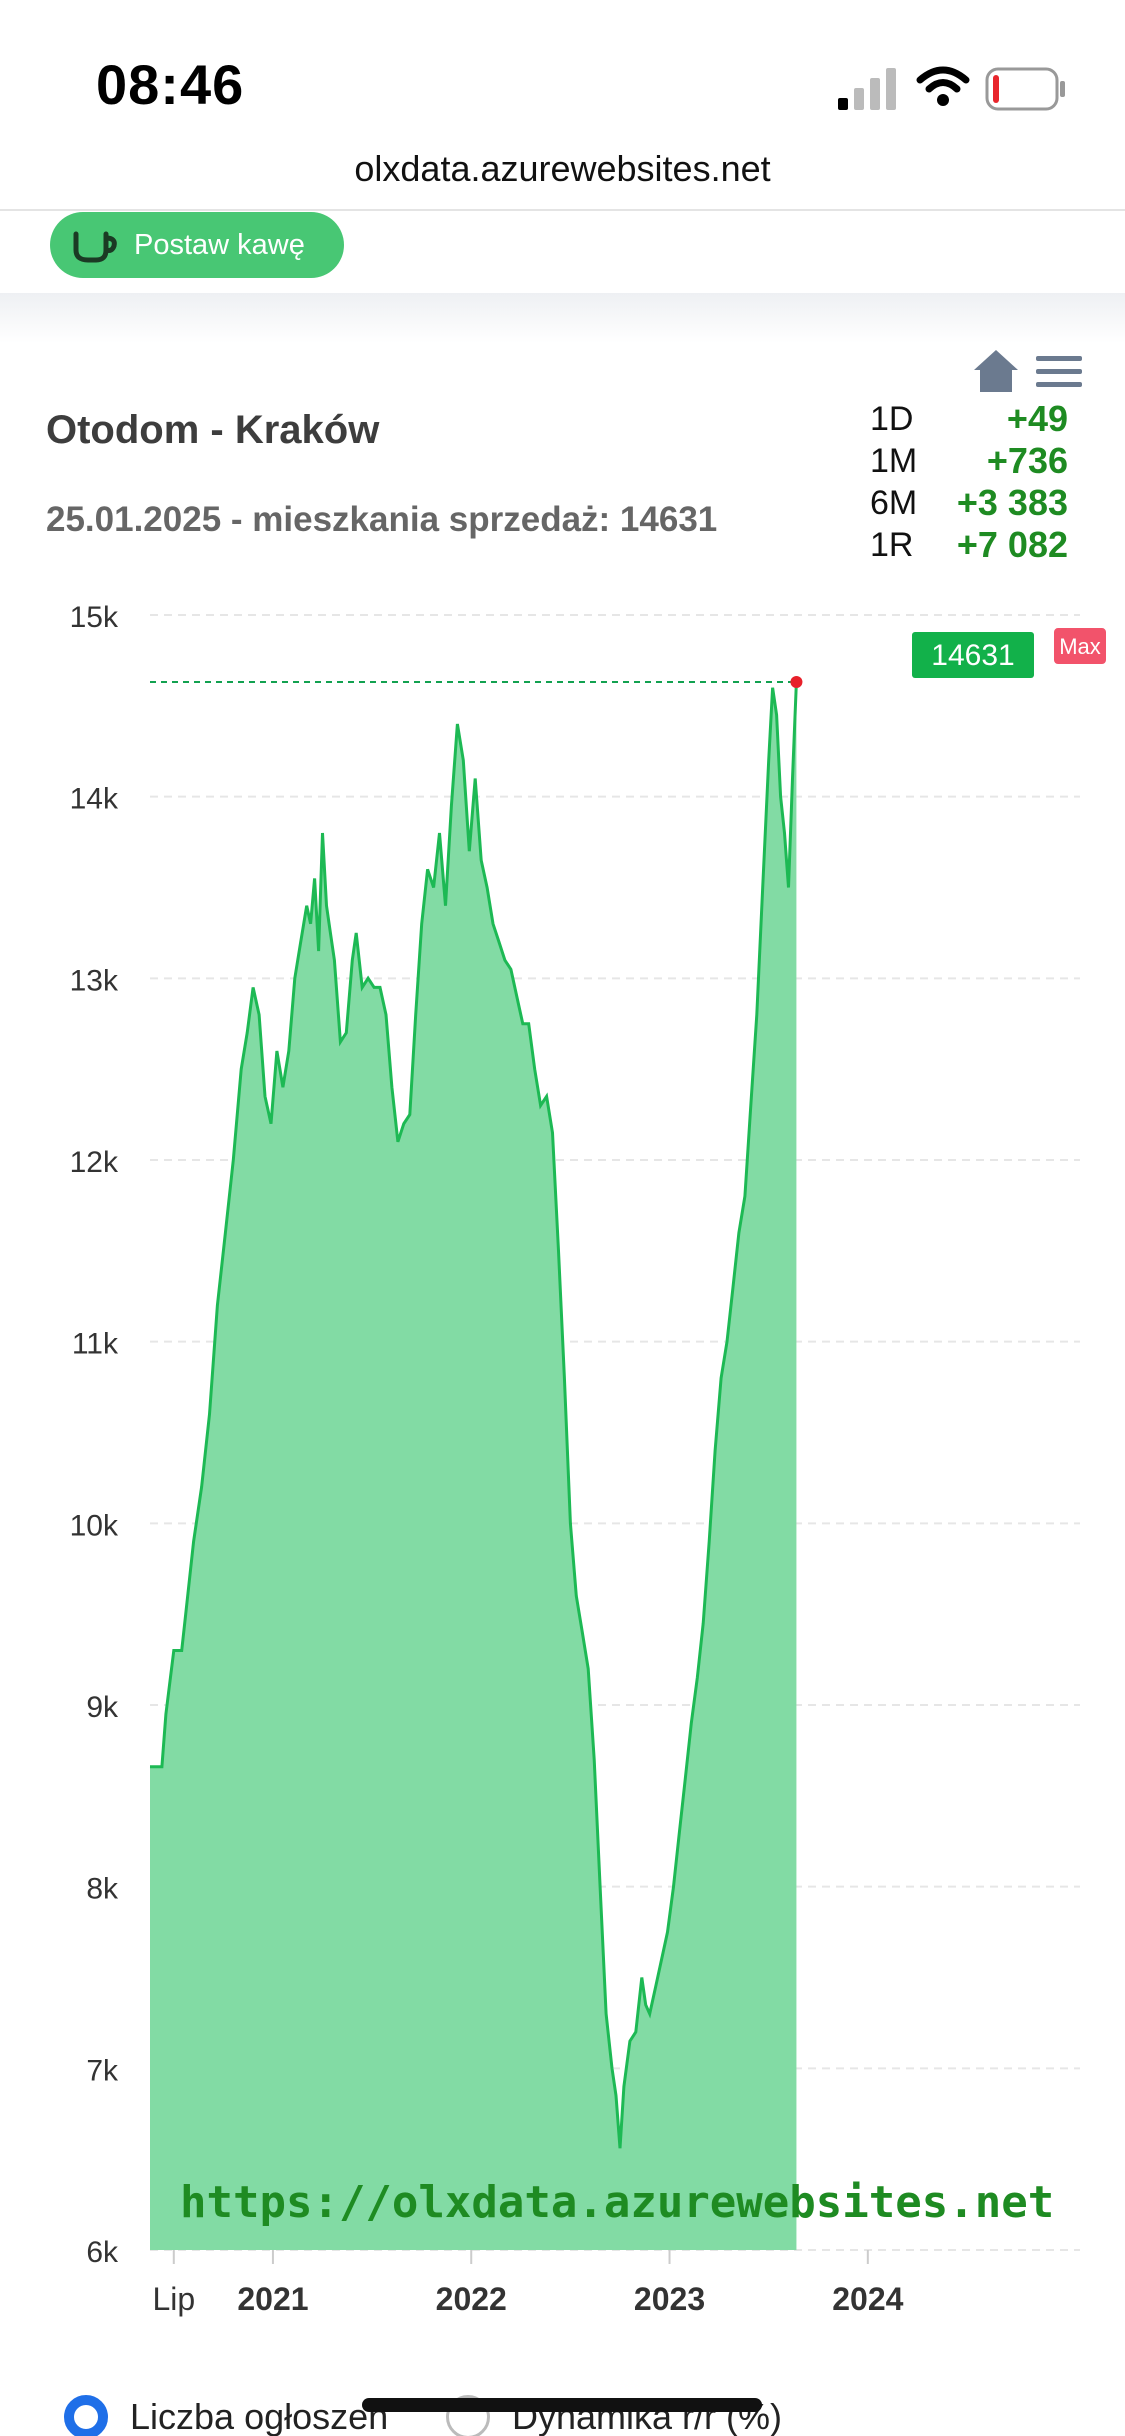 The width and height of the screenshot is (1125, 2436). What do you see at coordinates (867, 89) in the screenshot?
I see `cellular-signal-icon` at bounding box center [867, 89].